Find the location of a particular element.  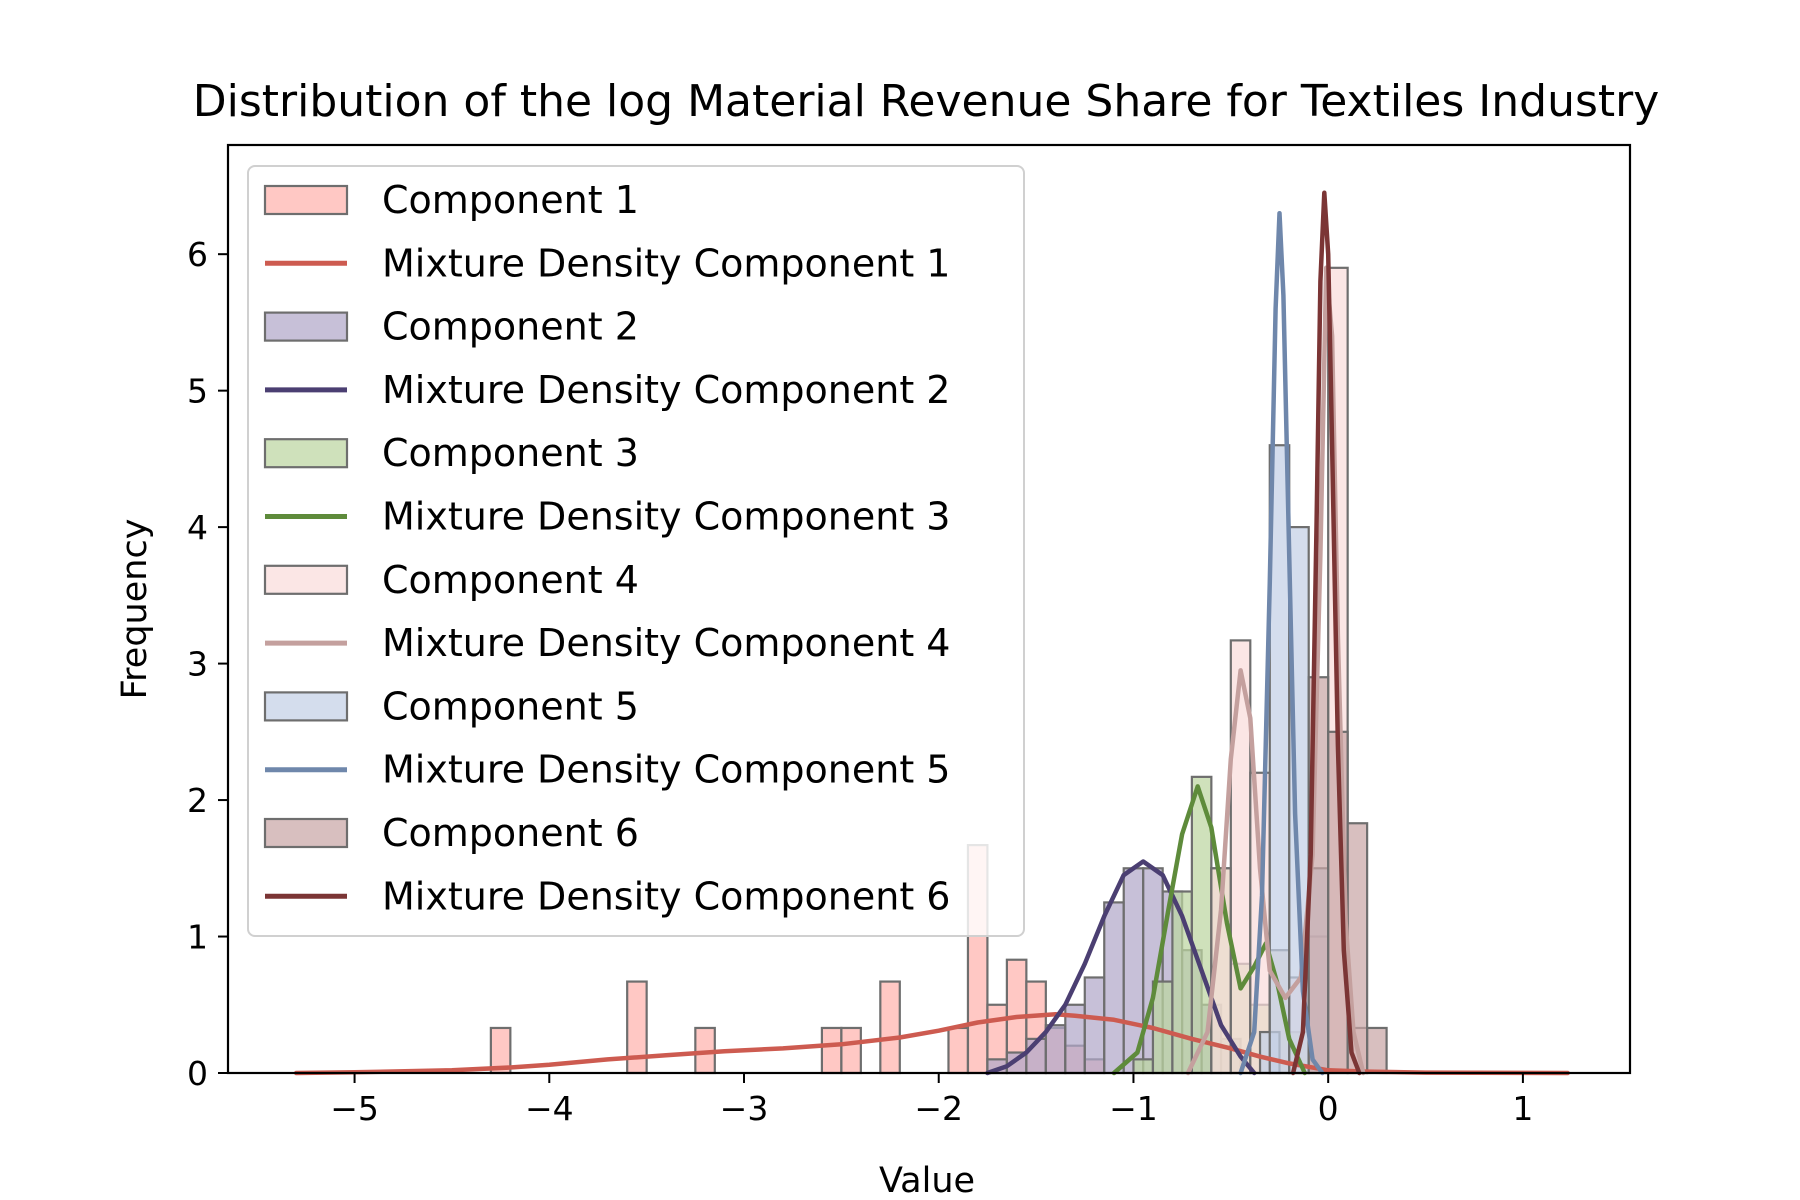

y-tick-label-7: 6 is located at coordinates (197, 254).